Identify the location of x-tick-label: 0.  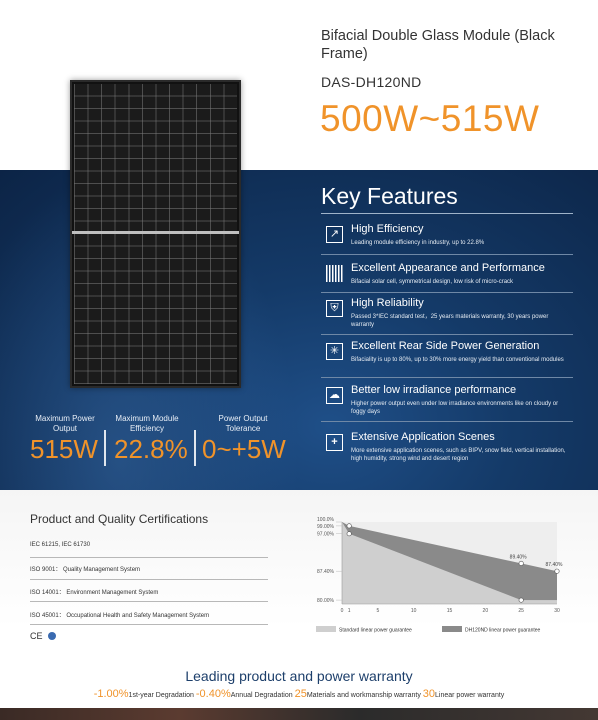
(342, 611).